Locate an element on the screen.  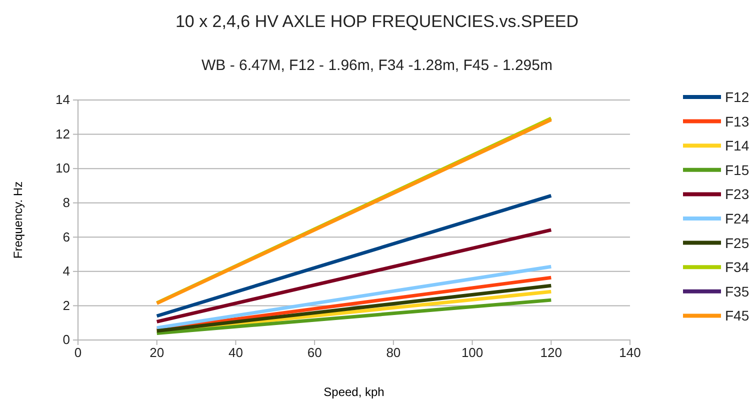
legend-label: F15 is located at coordinates (737, 170).